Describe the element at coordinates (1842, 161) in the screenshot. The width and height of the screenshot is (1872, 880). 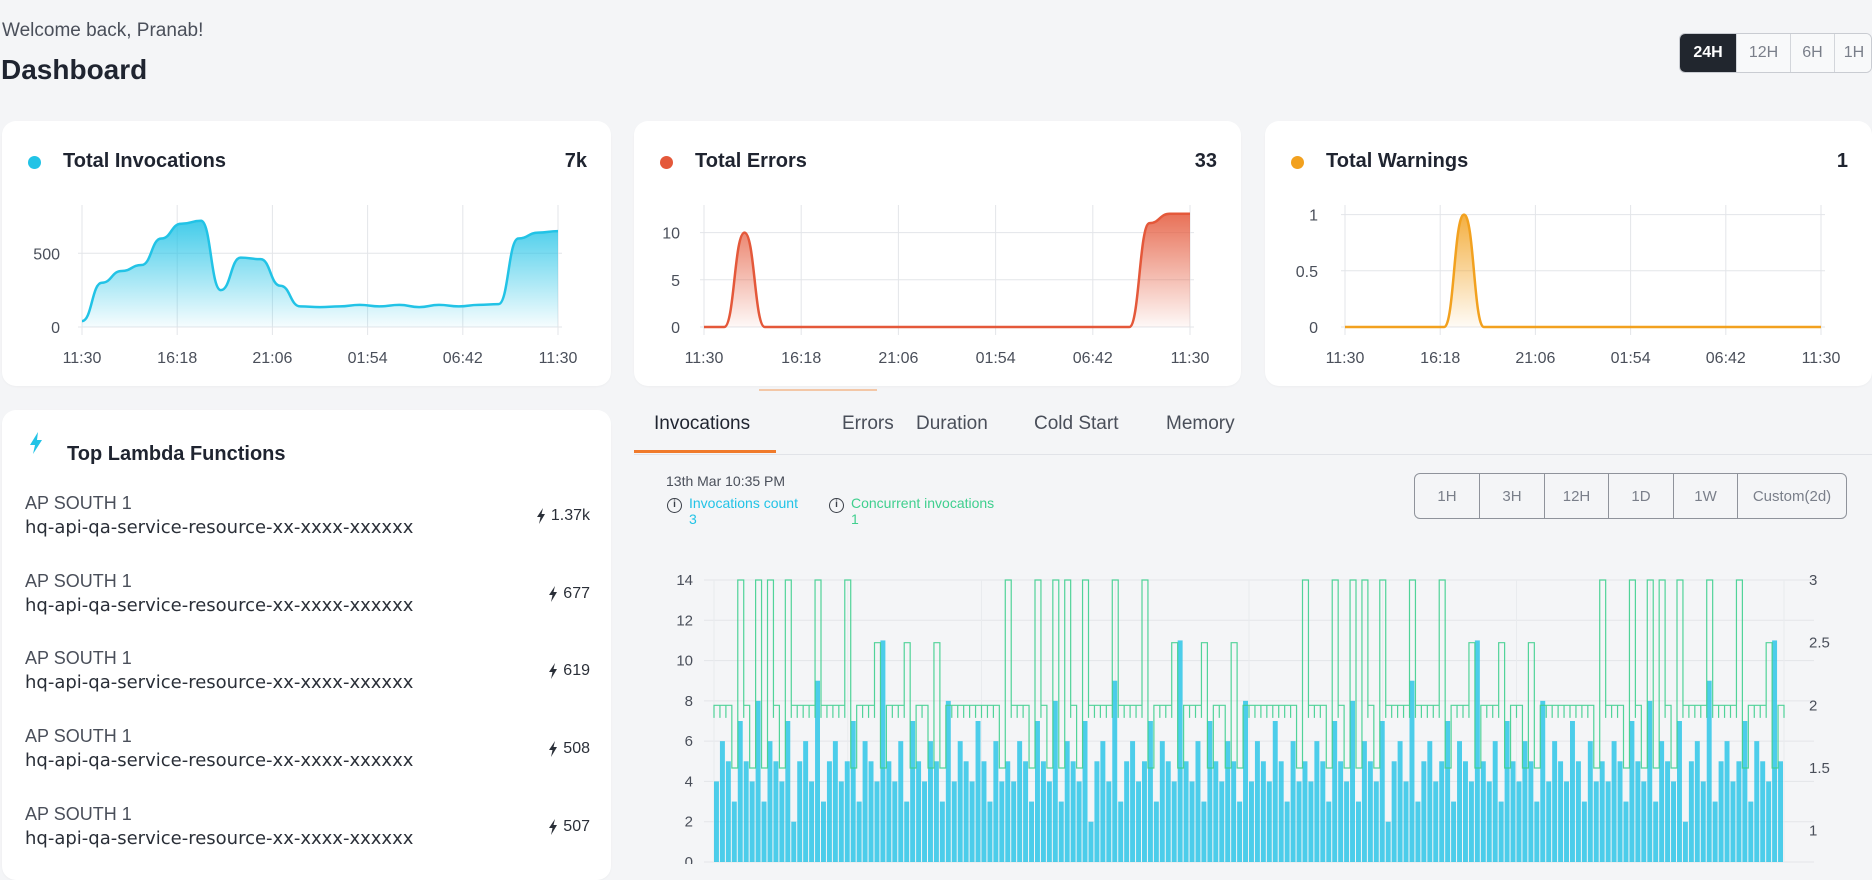
I see `card-value: 1` at that location.